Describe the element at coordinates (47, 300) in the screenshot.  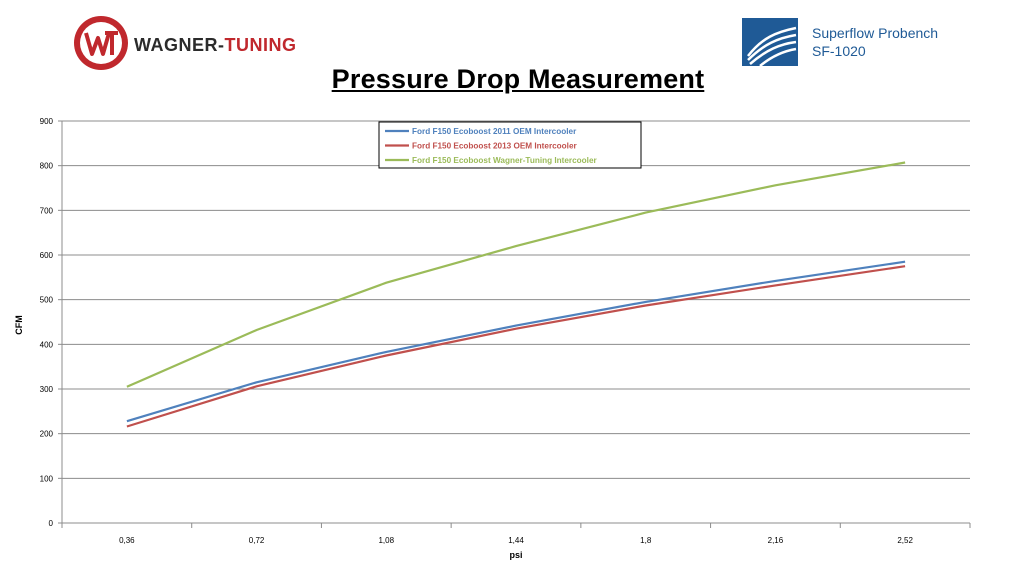
I see `y-tick-label: 500` at that location.